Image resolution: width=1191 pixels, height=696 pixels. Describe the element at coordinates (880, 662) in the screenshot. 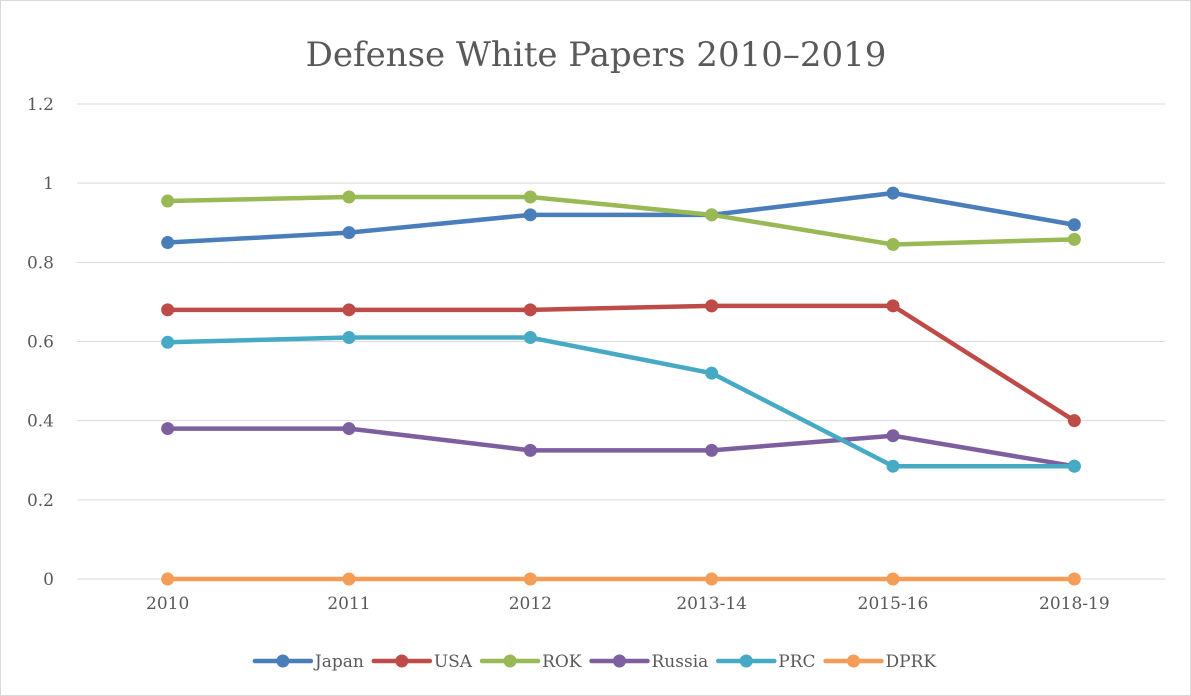

I see `legend-item-dprk: DPRK` at that location.